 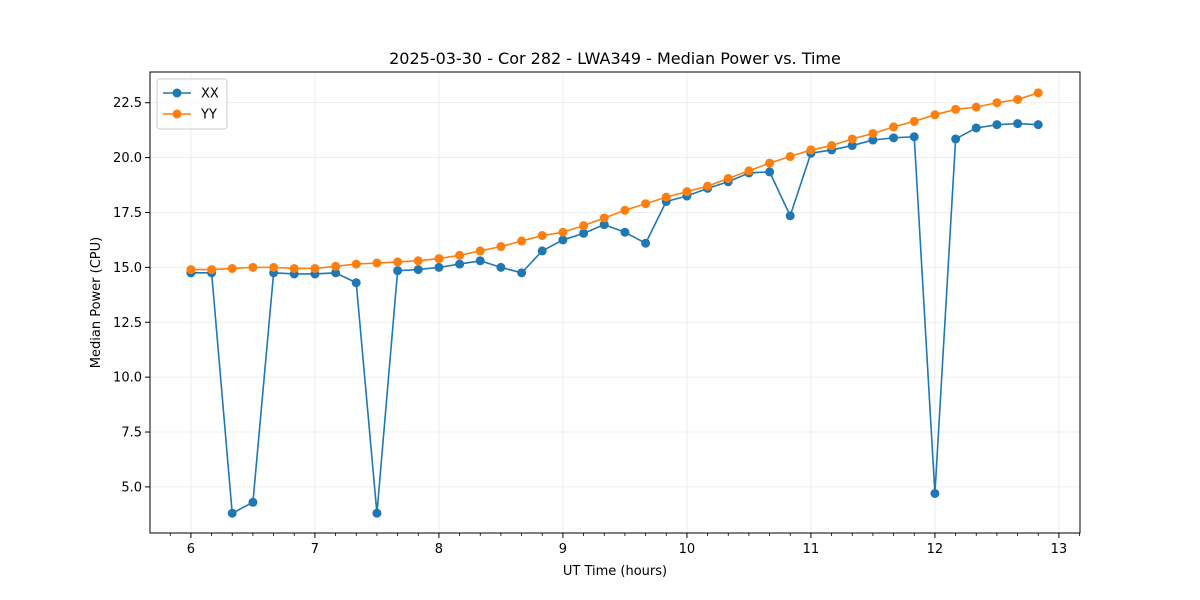 What do you see at coordinates (131, 487) in the screenshot?
I see `y-tick-label: 5.0` at bounding box center [131, 487].